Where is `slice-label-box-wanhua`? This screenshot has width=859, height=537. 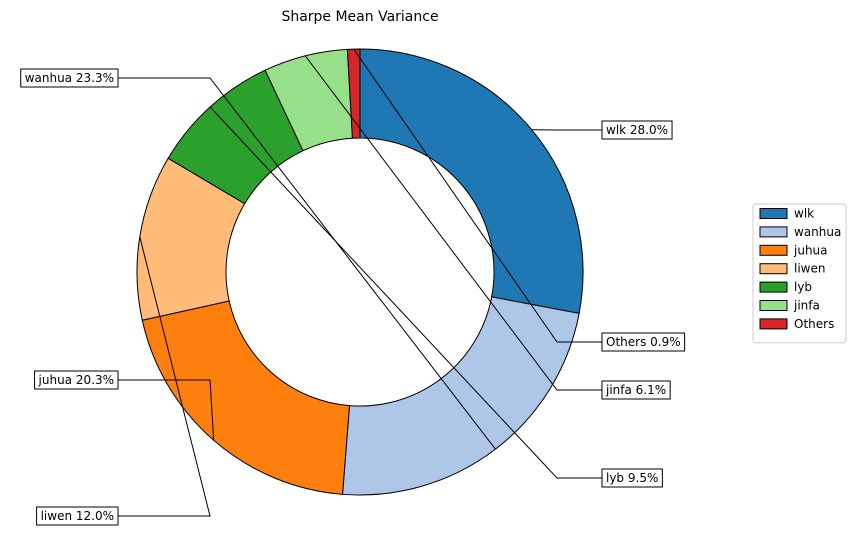
slice-label-box-wanhua is located at coordinates (69, 78).